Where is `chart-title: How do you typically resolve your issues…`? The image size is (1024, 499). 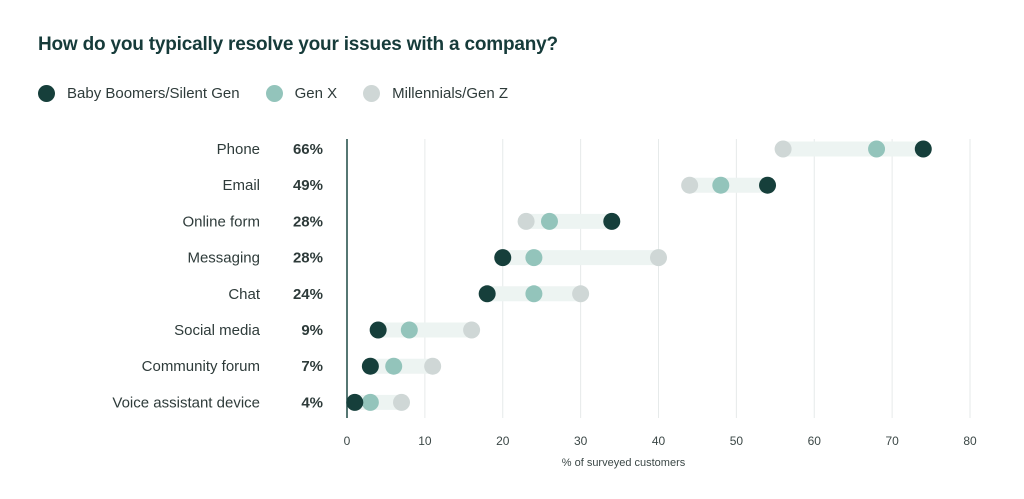
chart-title: How do you typically resolve your issues… is located at coordinates (298, 44).